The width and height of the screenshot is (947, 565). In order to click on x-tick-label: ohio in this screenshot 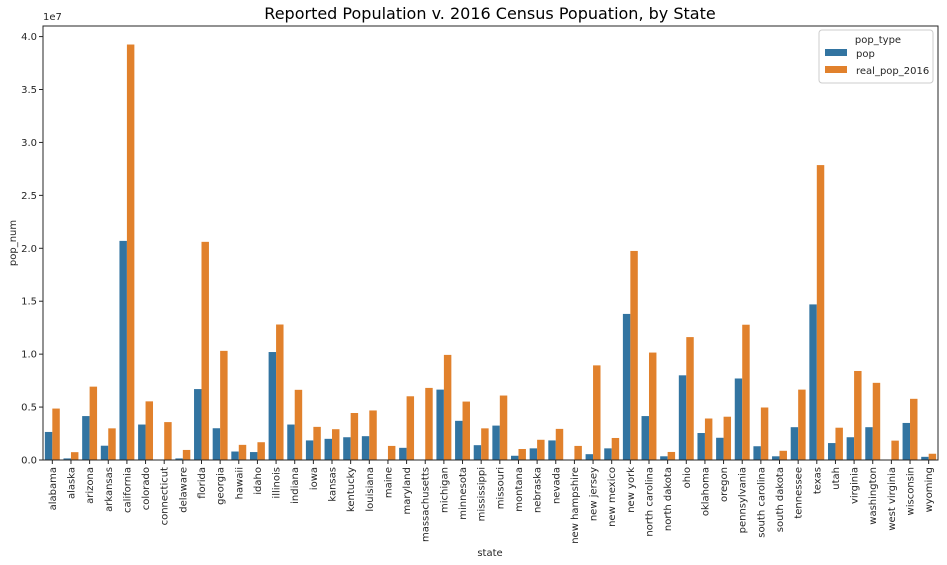, I will do `click(687, 477)`.